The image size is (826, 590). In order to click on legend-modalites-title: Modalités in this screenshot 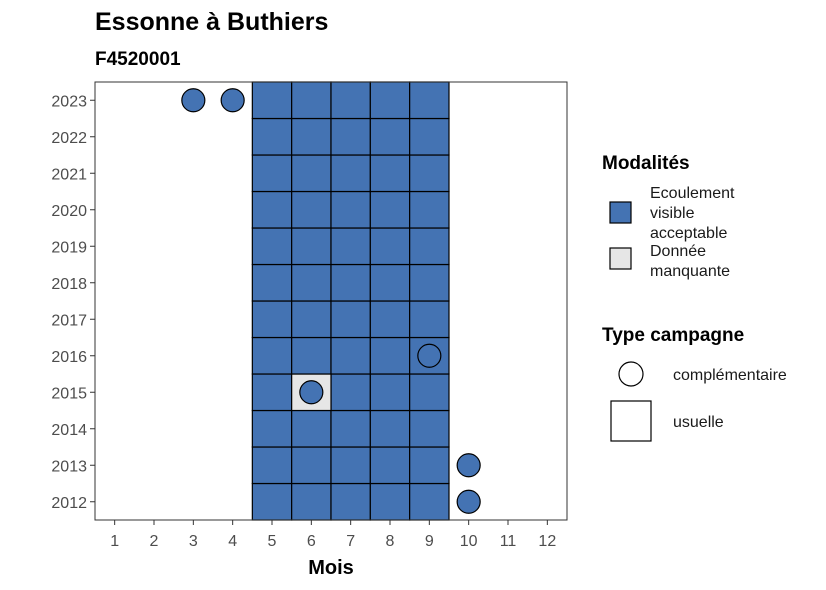, I will do `click(646, 163)`.